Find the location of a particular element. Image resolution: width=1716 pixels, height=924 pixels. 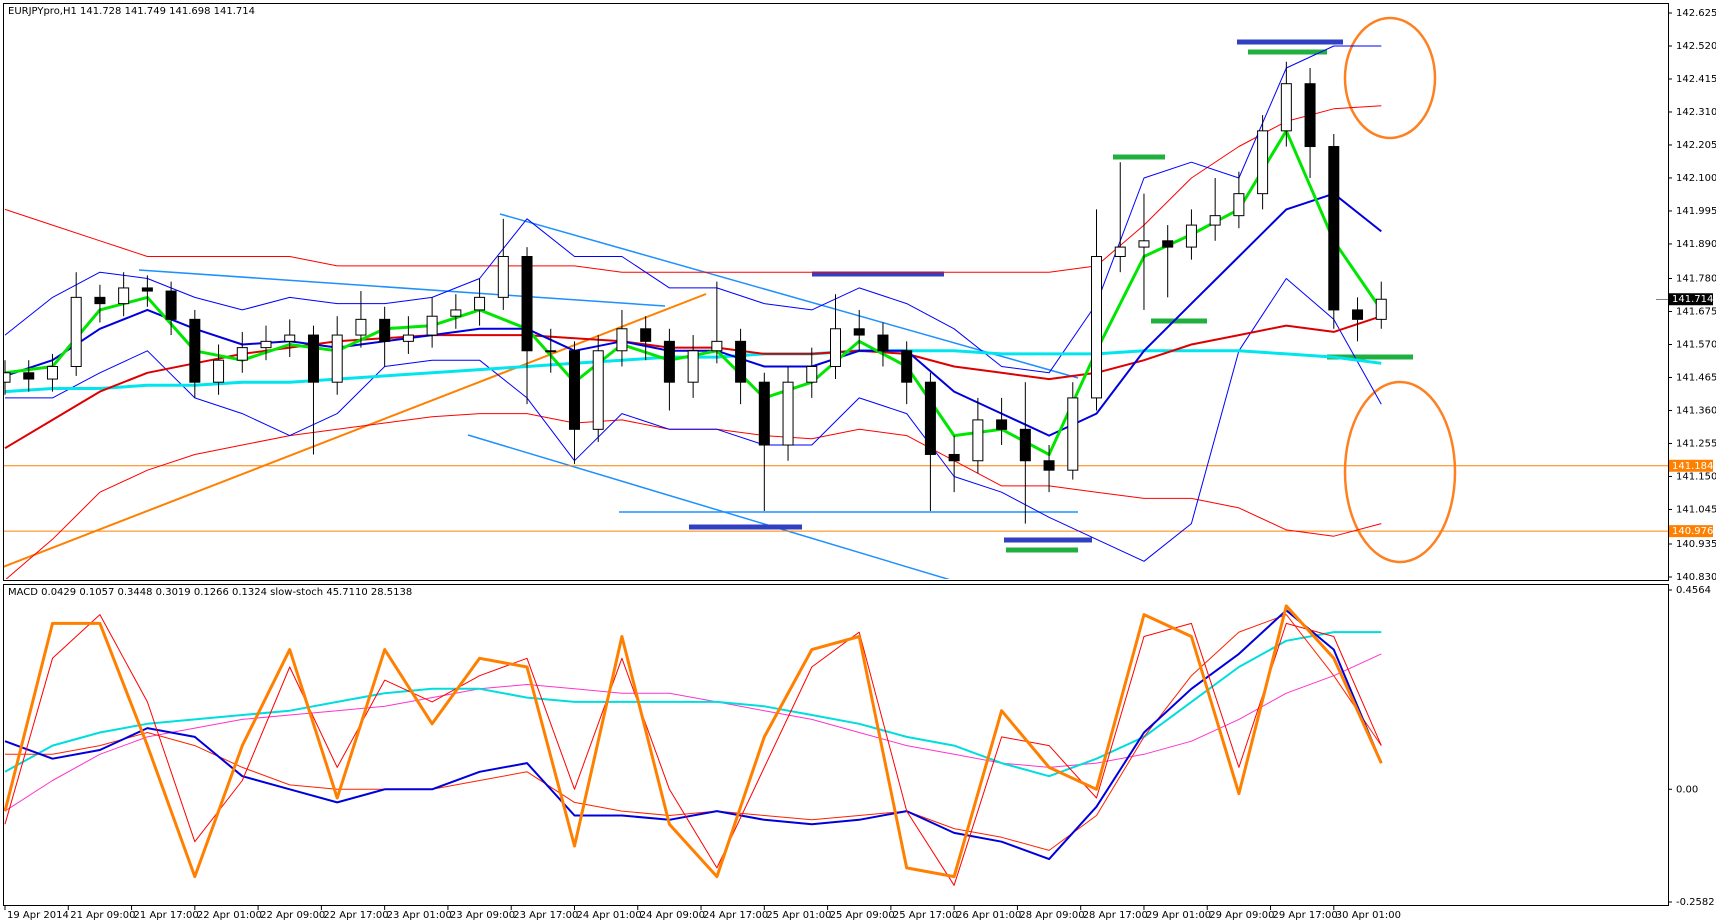

x-tick-label: 29 Apr 17:00 is located at coordinates (1305, 915).